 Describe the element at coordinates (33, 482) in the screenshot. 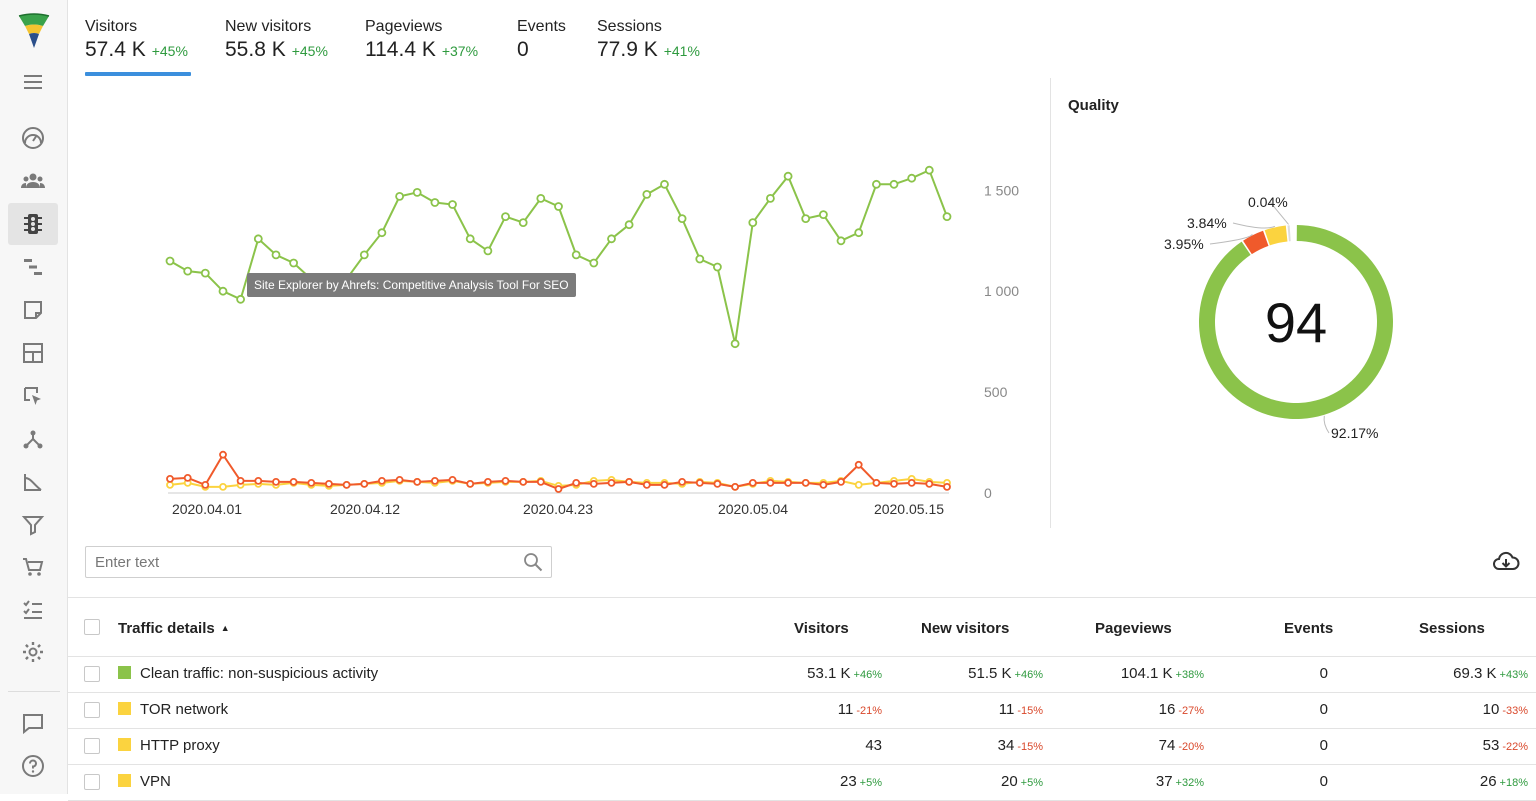

I see `sidebar-item-graph` at that location.